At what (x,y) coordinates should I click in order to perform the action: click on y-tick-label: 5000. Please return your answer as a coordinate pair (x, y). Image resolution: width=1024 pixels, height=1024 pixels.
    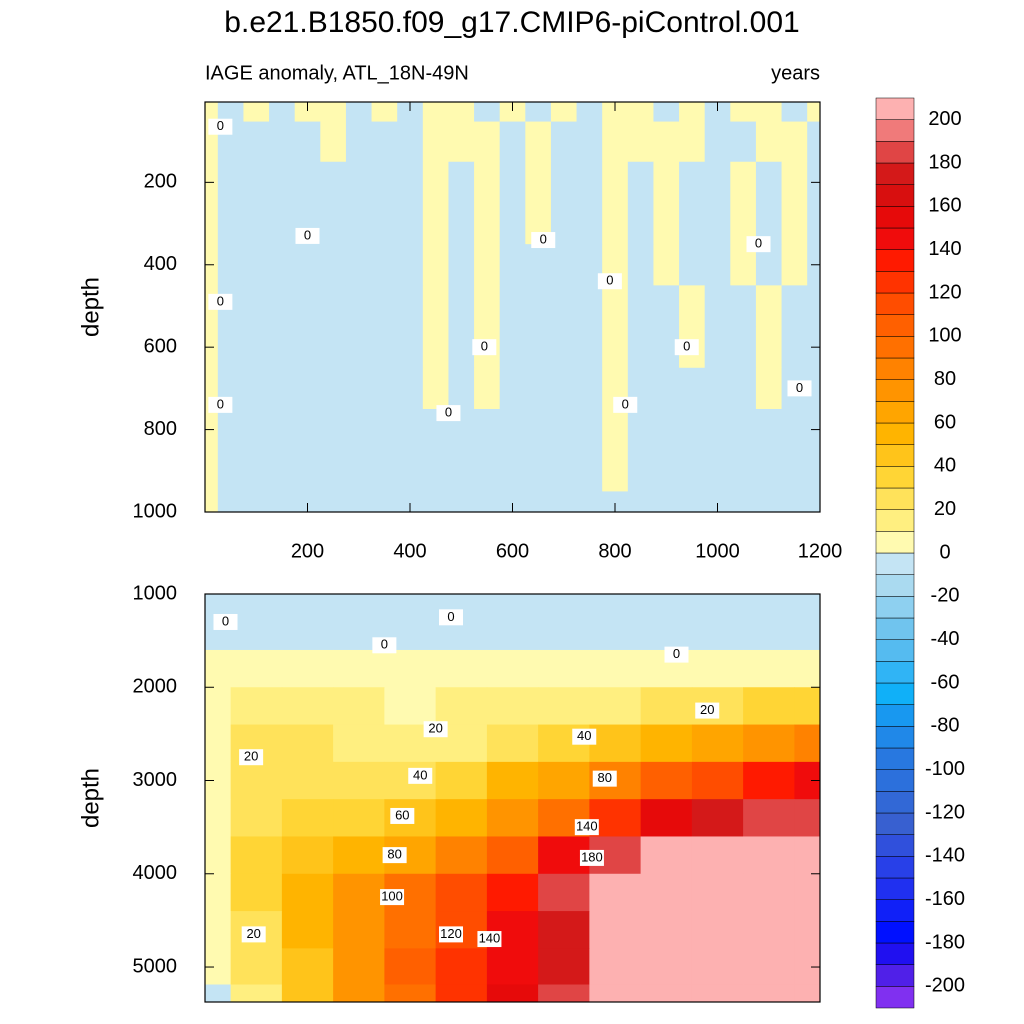
    Looking at the image, I should click on (155, 966).